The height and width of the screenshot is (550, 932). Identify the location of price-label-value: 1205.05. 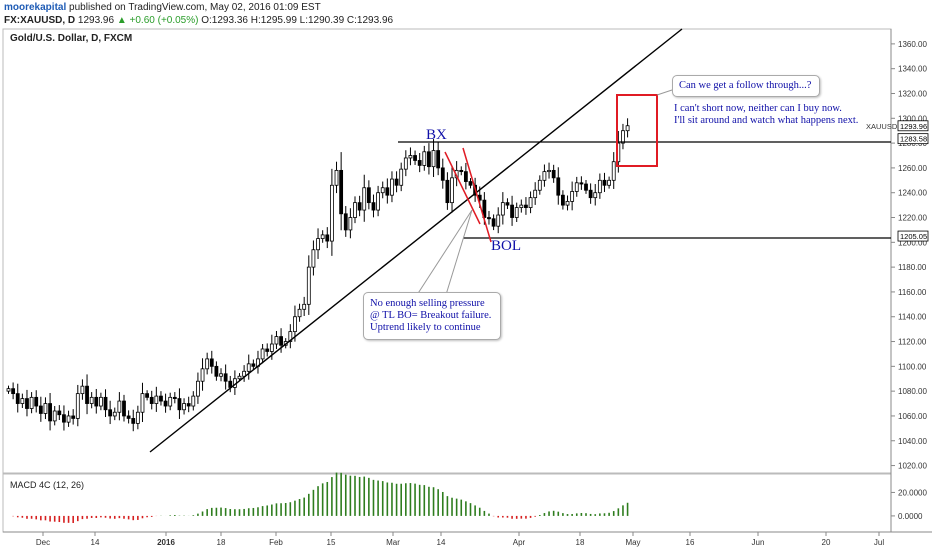
(913, 236).